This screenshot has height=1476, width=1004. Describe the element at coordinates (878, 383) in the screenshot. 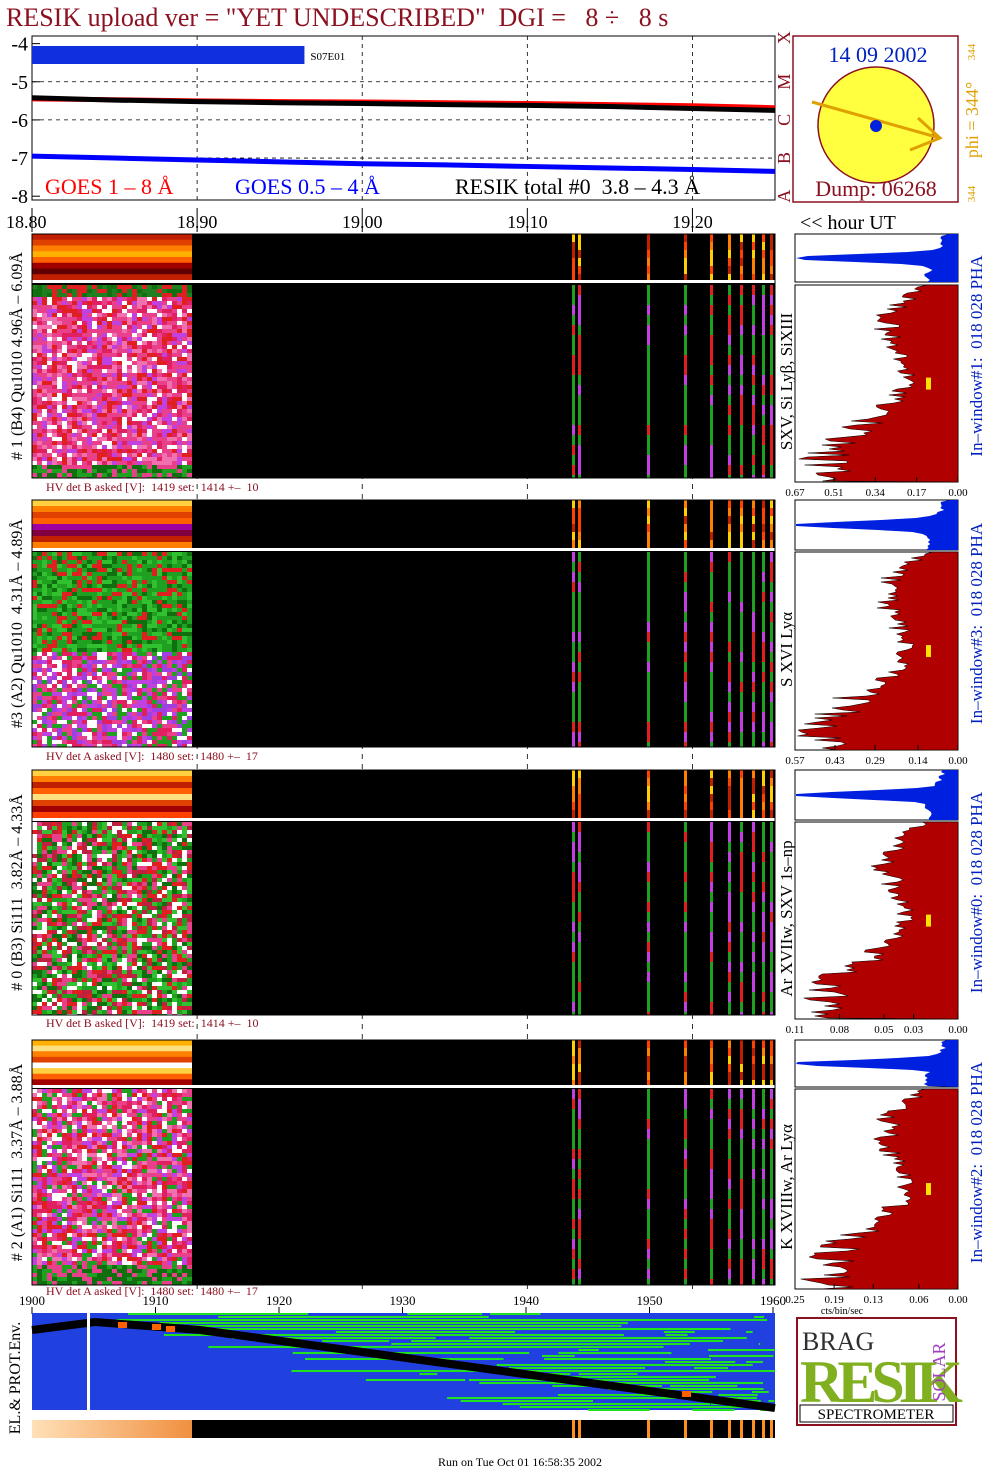

I see `pha-histogram` at that location.